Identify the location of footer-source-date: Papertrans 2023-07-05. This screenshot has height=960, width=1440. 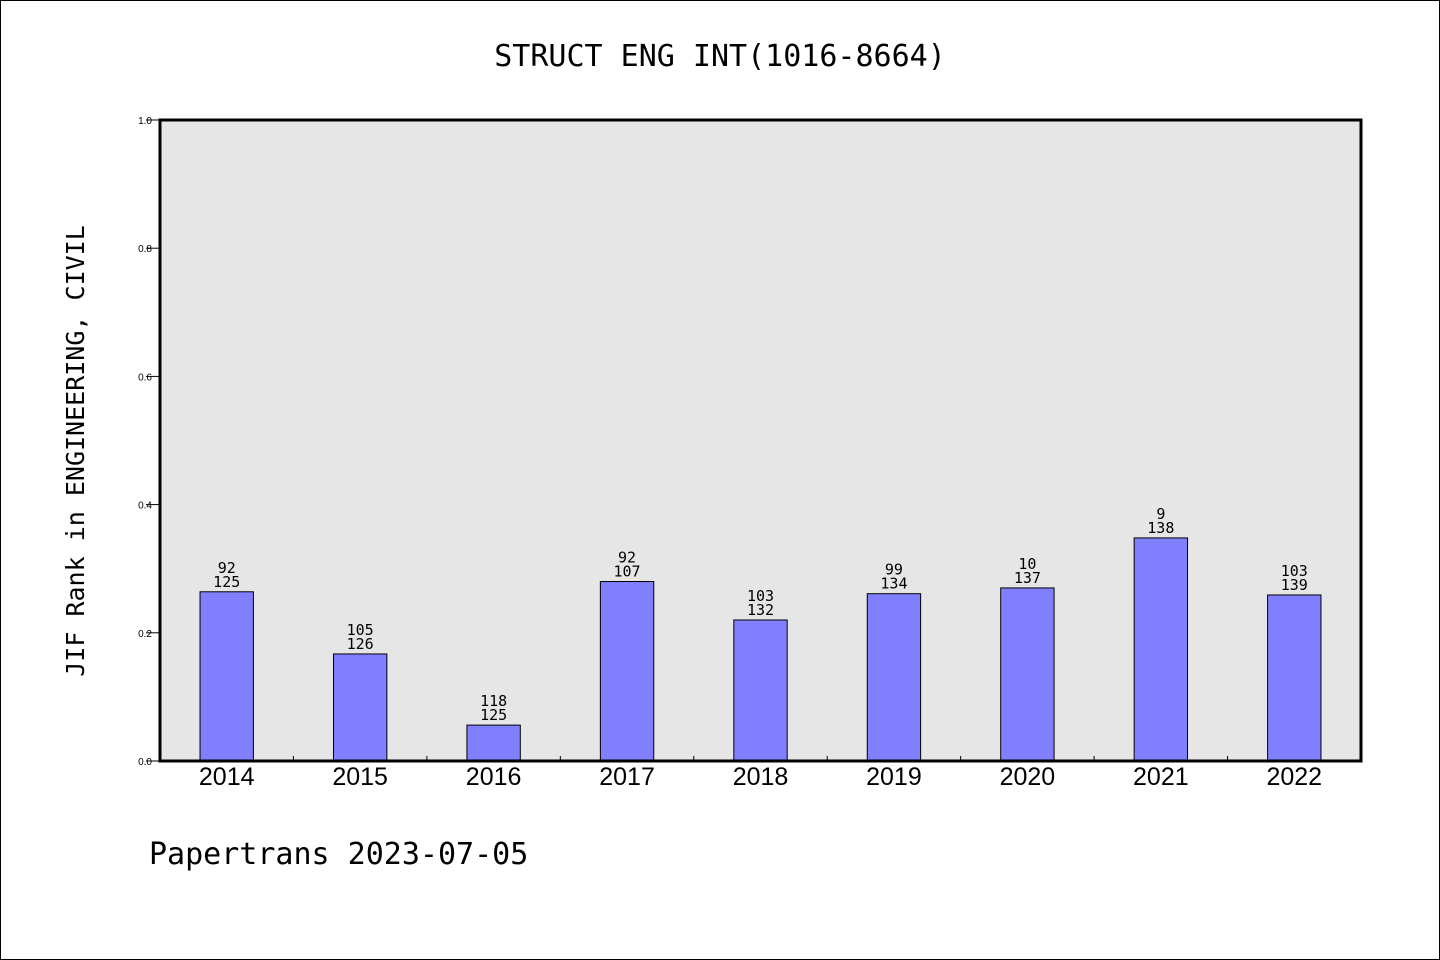
(338, 854).